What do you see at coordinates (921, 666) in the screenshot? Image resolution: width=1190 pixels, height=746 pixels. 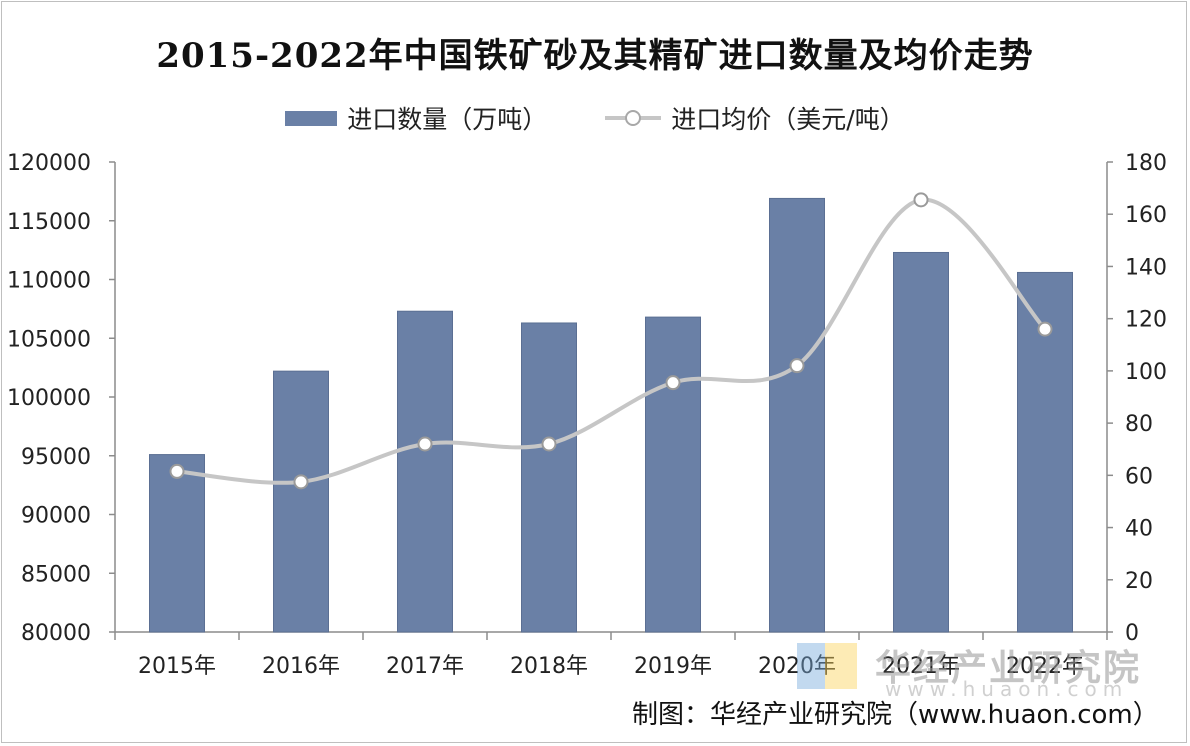 I see `x-tick-label: 2021年` at bounding box center [921, 666].